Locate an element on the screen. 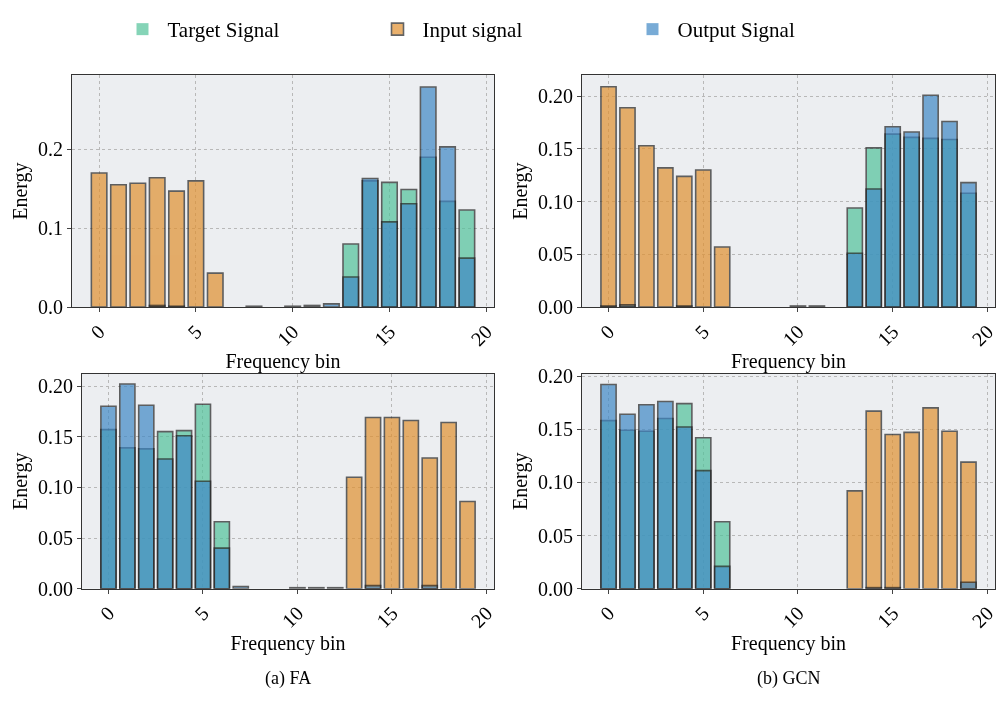 The width and height of the screenshot is (1002, 702). legend-label: Input signal is located at coordinates (472, 30).